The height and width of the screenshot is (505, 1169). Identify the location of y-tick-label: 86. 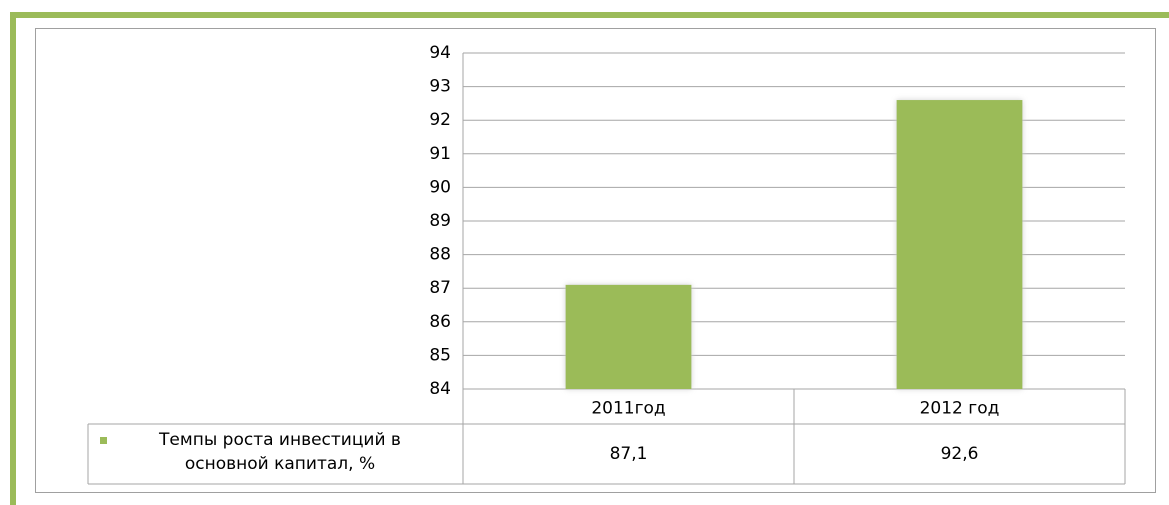
(440, 322).